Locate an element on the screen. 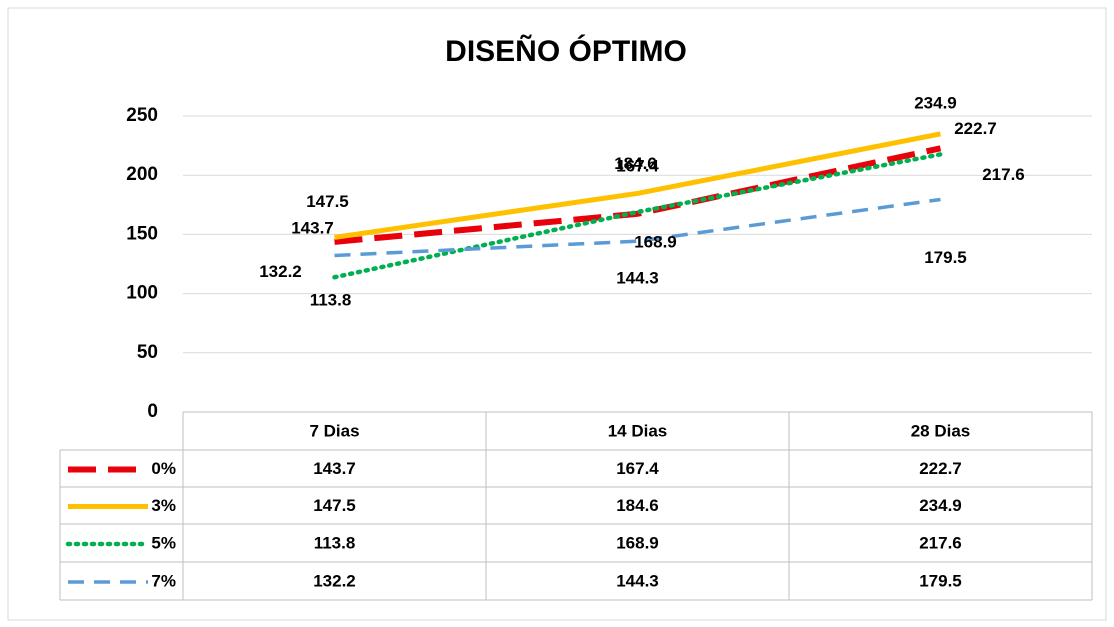 The height and width of the screenshot is (627, 1114). table-value: 234.9 is located at coordinates (940, 505).